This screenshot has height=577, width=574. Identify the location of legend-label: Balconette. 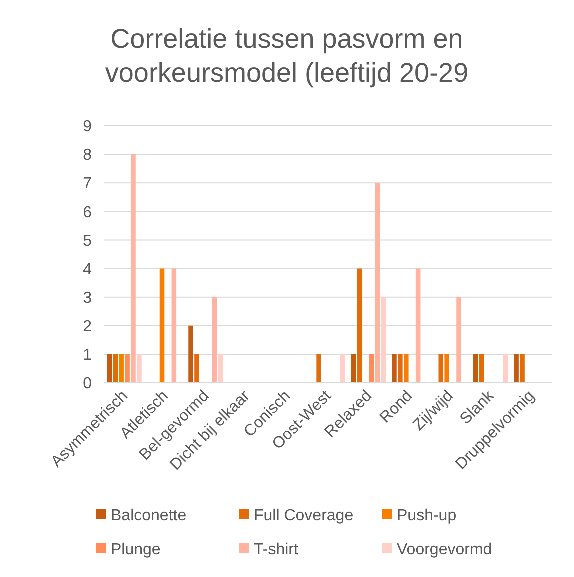
(149, 516).